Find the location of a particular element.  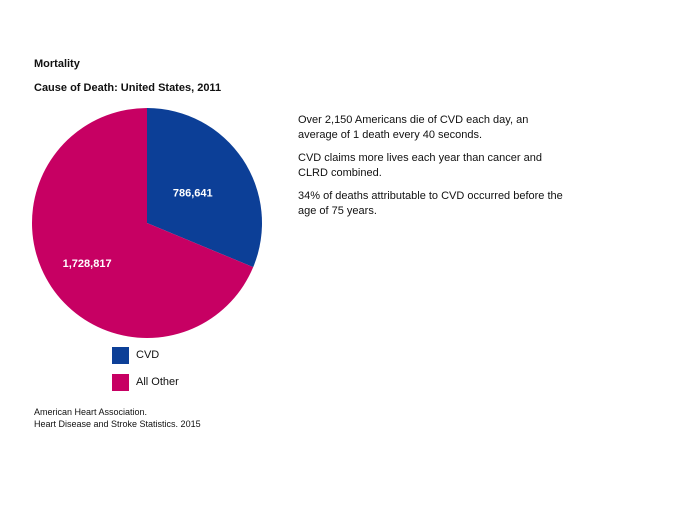

pie-slice-cvd is located at coordinates (204, 188).